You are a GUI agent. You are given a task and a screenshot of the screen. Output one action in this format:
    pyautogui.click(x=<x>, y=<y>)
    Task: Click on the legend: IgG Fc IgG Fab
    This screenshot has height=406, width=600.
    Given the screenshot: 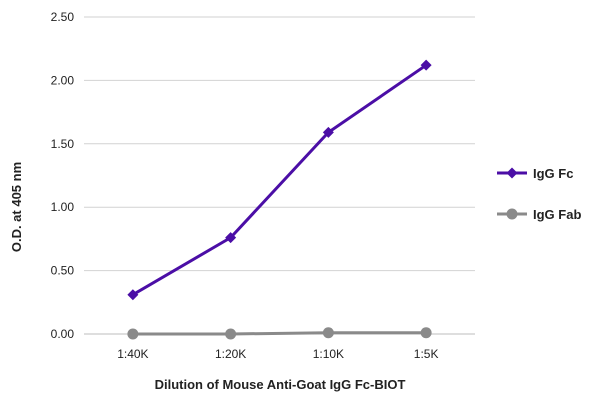 What is the action you would take?
    pyautogui.click(x=539, y=194)
    